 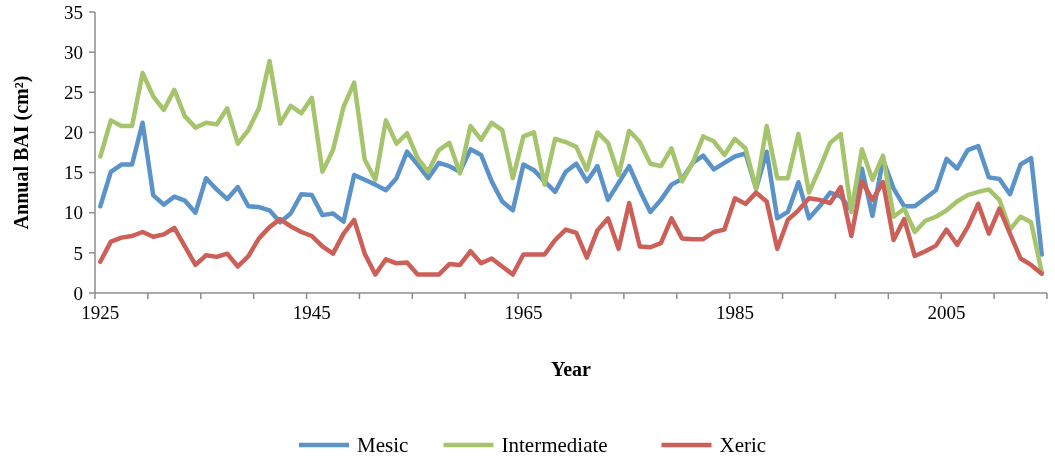 I want to click on x-tick-label: 1925, so click(x=100, y=312).